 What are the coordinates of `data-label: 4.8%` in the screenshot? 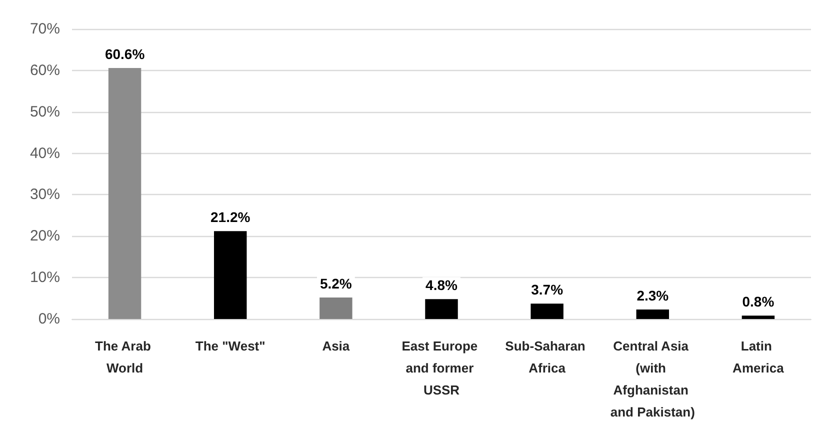 It's located at (442, 285).